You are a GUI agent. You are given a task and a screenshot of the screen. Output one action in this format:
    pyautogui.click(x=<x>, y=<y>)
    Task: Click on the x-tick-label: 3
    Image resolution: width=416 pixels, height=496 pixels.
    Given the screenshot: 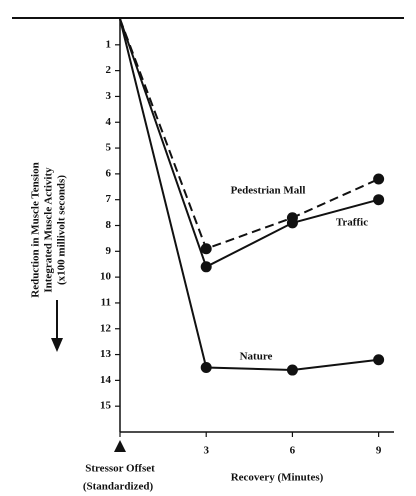 What is the action you would take?
    pyautogui.click(x=206, y=451)
    